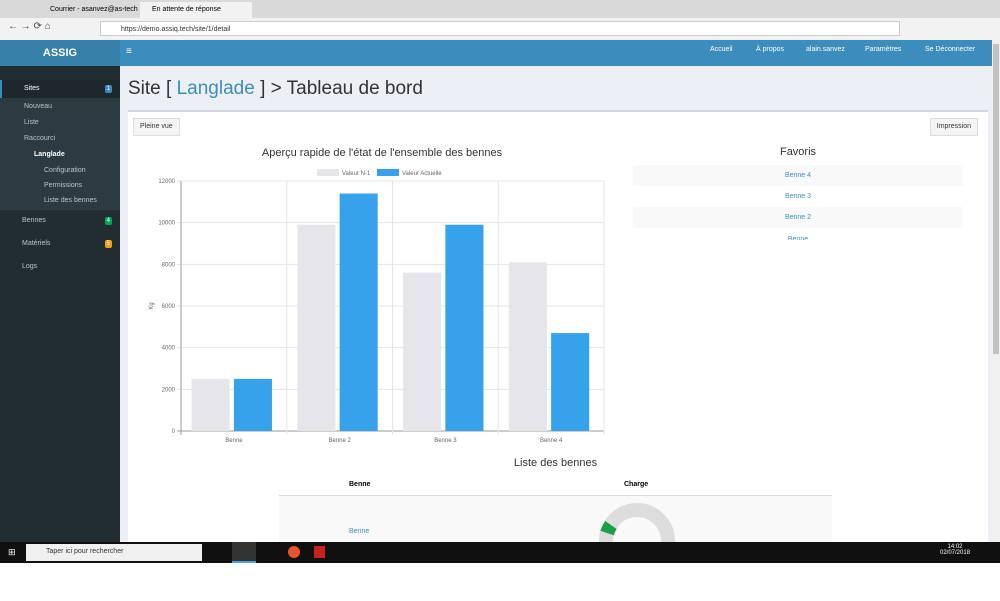 The width and height of the screenshot is (1000, 601). Describe the element at coordinates (169, 307) in the screenshot. I see `y-tick-label: 6000` at that location.